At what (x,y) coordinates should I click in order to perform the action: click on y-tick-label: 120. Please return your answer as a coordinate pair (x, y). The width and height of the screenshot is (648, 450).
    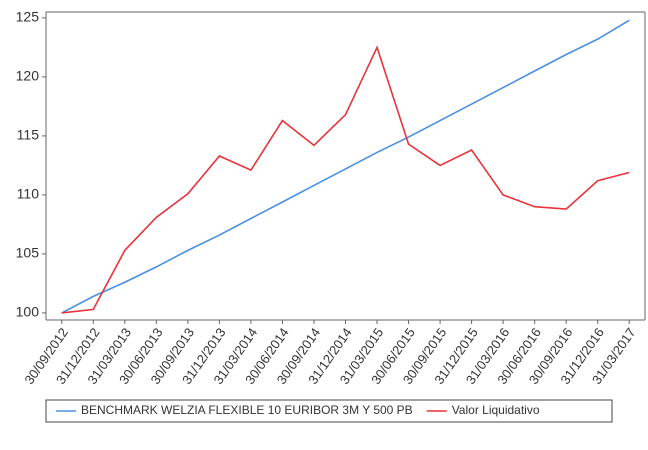
    Looking at the image, I should click on (28, 76).